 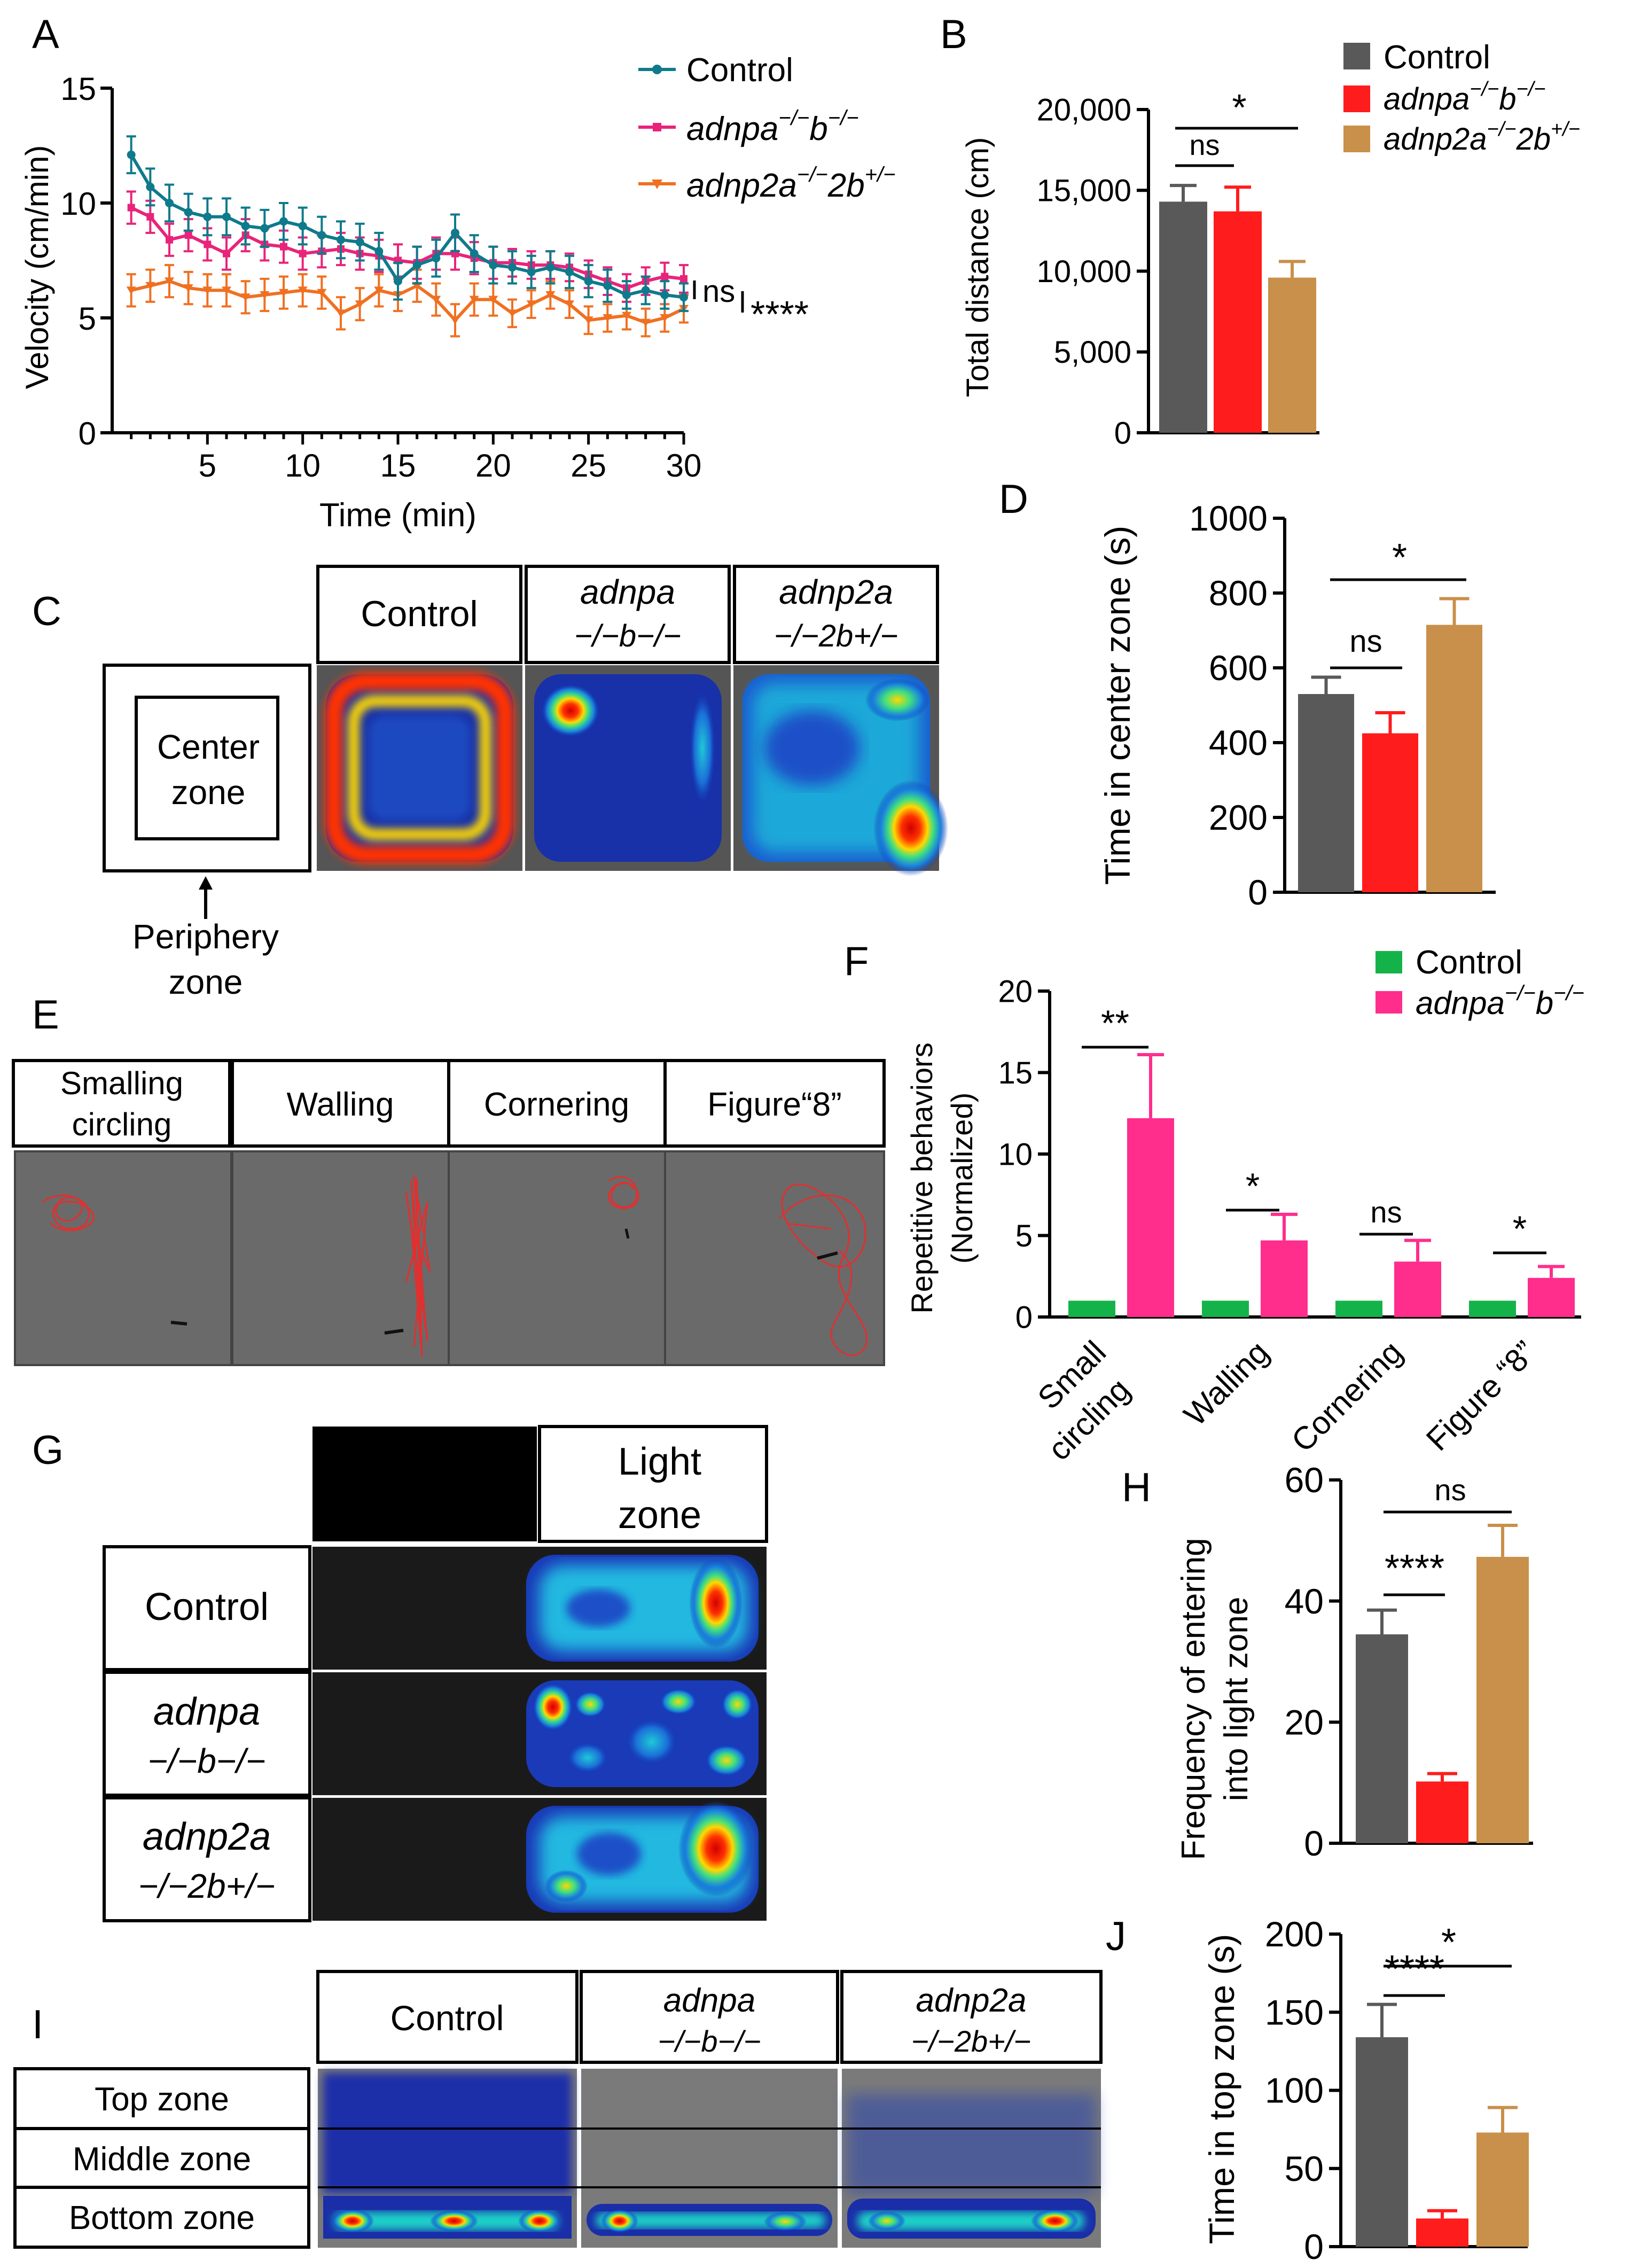 What do you see at coordinates (1482, 137) in the screenshot?
I see `legend-b-adnp2a: adnp2a−/−2b+/−` at bounding box center [1482, 137].